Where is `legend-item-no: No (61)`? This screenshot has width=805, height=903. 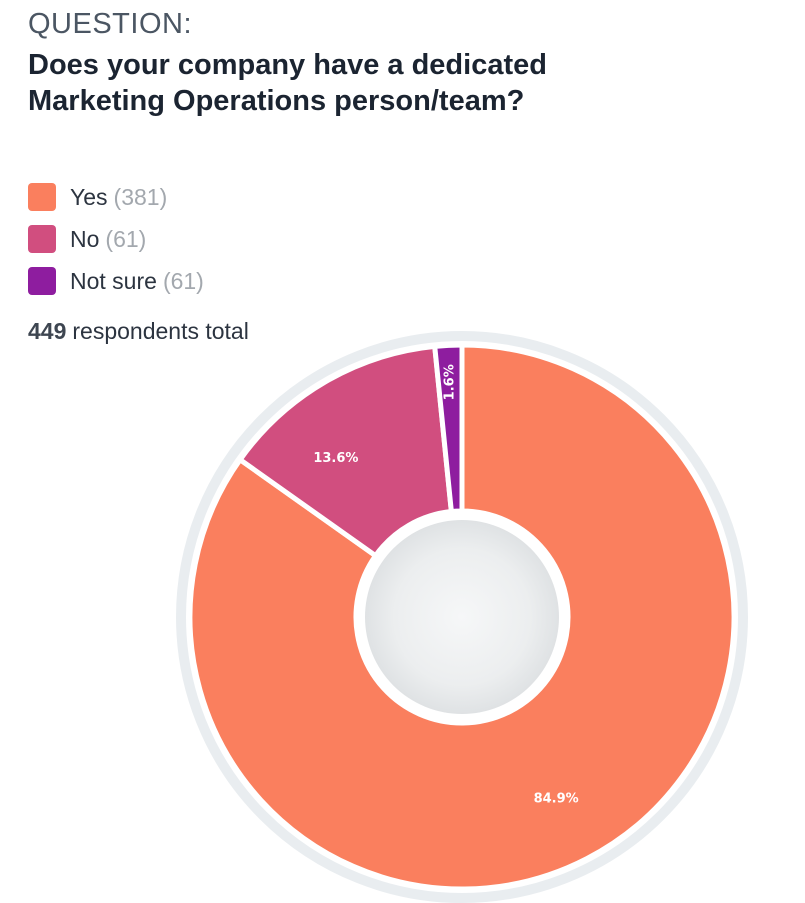
legend-item-no: No (61) is located at coordinates (116, 239).